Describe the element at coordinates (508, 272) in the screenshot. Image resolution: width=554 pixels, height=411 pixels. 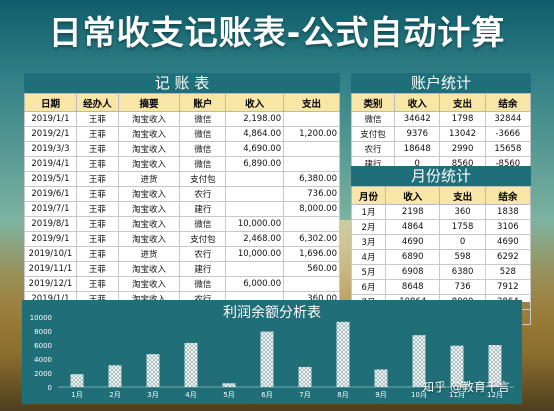
I see `monthly-row-cell: 528` at that location.